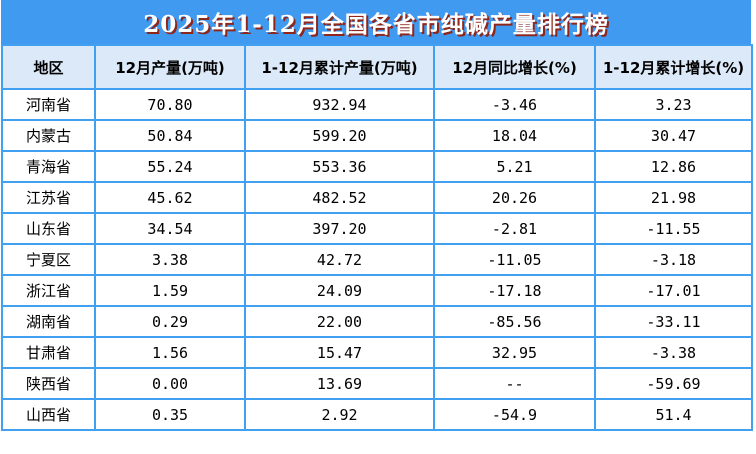 This screenshot has width=756, height=454. Describe the element at coordinates (339, 414) in the screenshot. I see `cell-value: 2.92` at that location.